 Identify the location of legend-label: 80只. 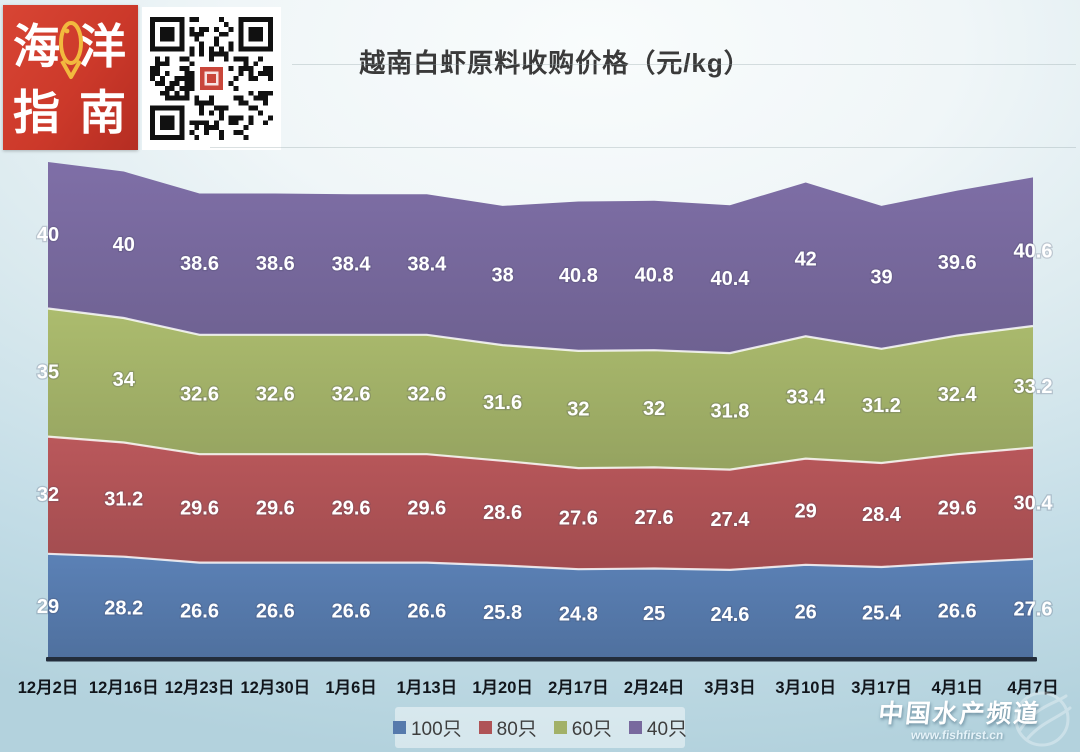
(516, 729).